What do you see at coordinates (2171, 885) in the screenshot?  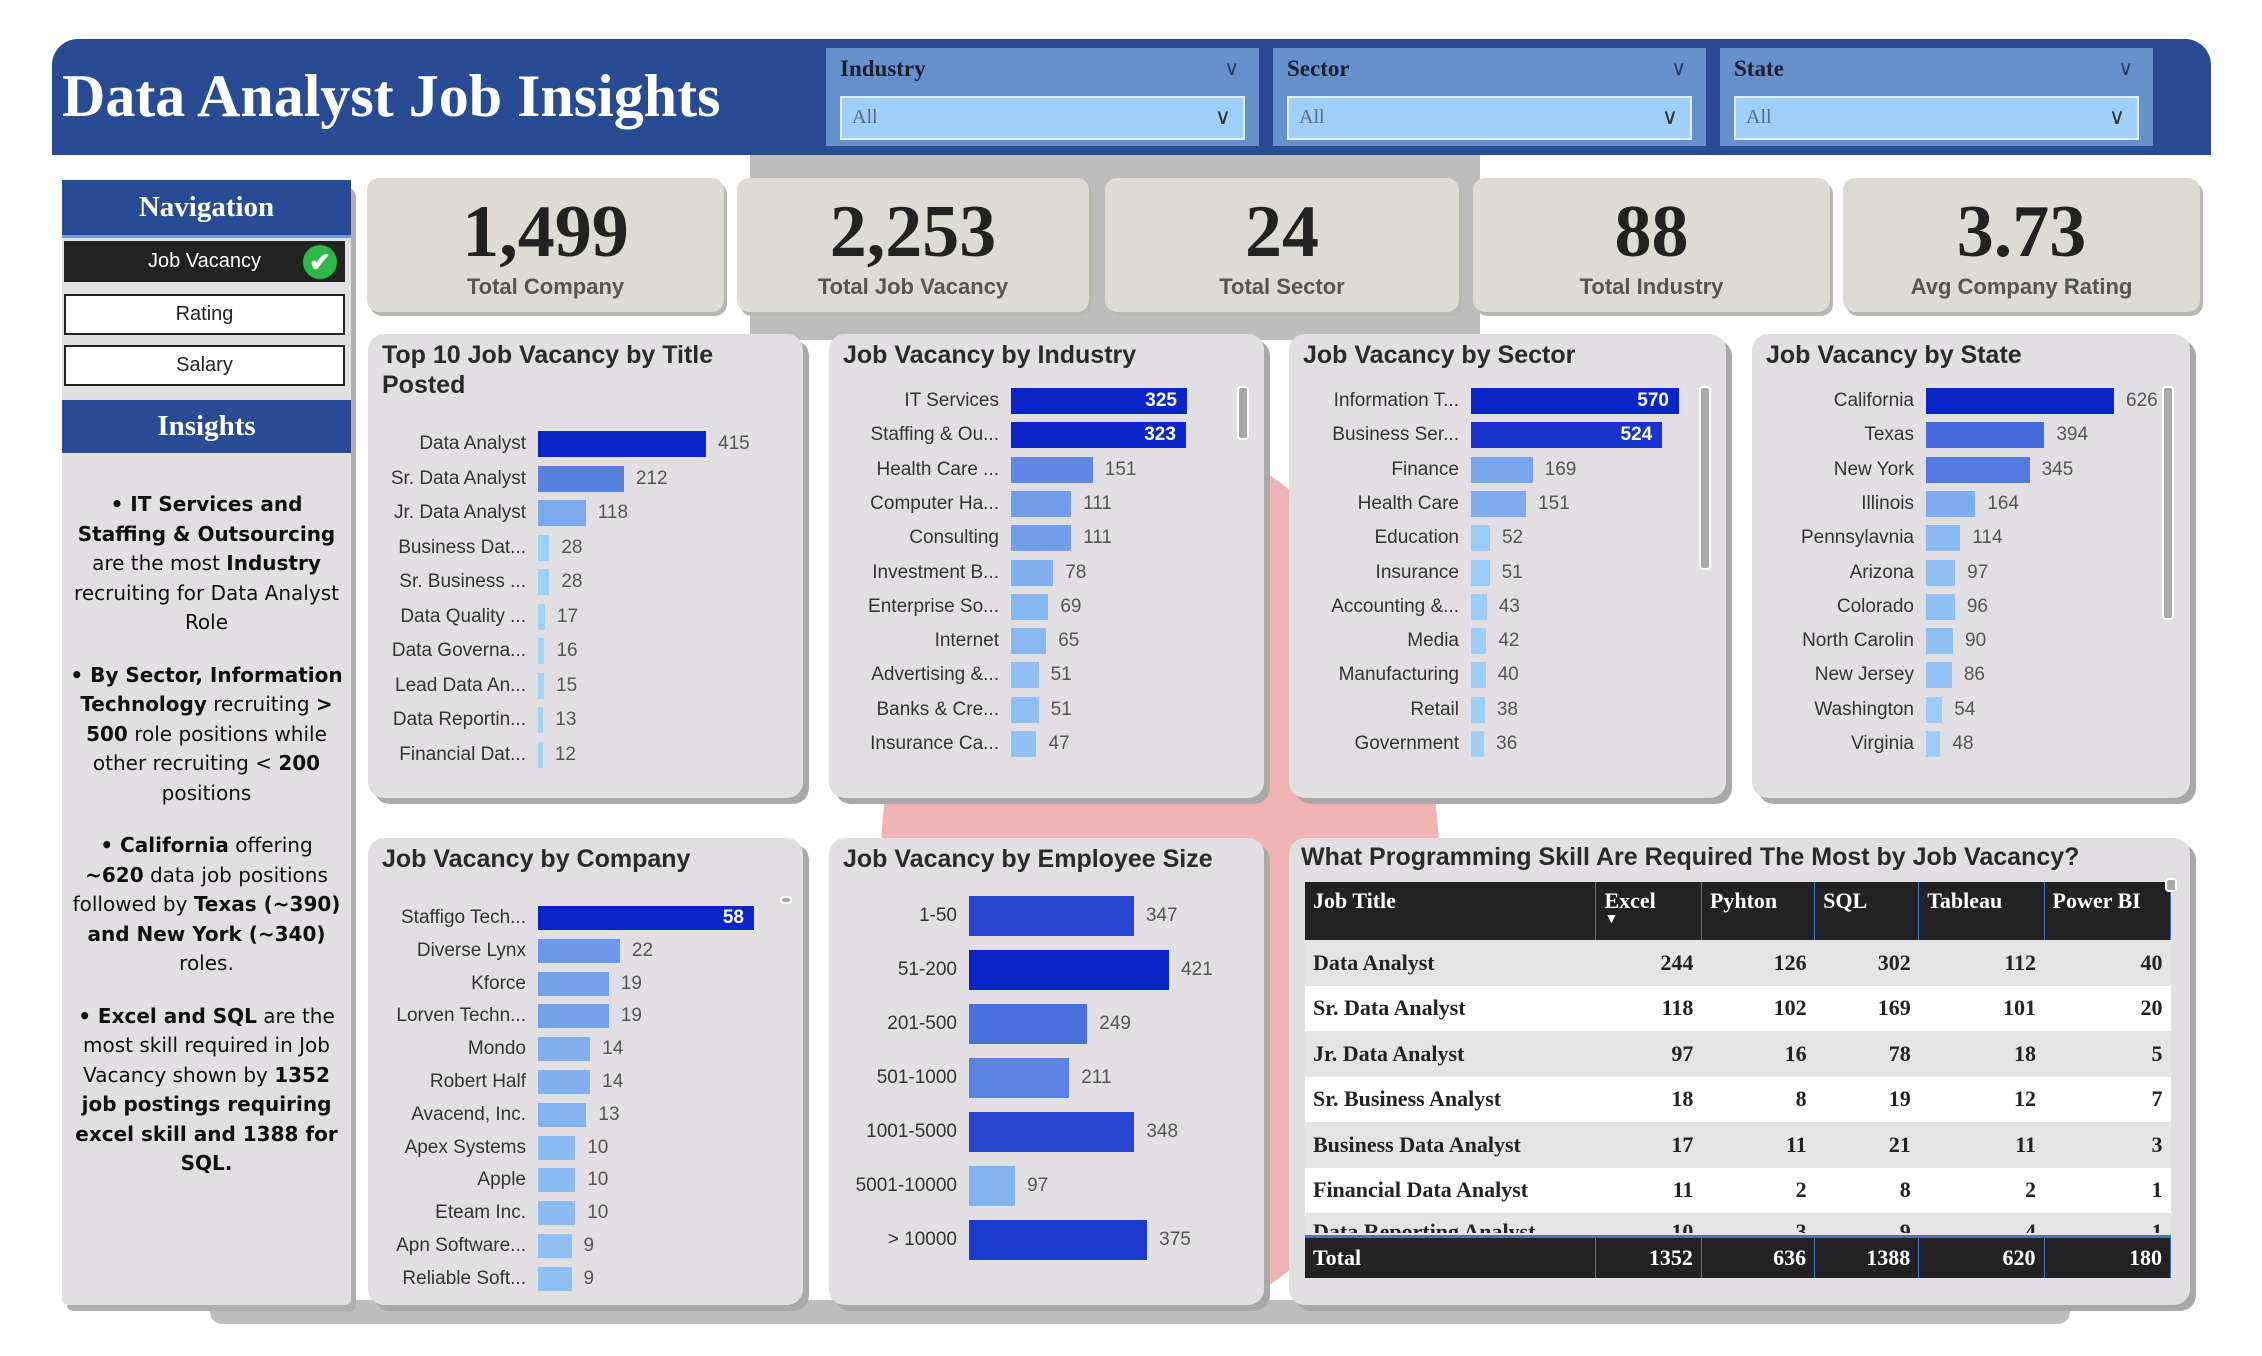 I see `table-scrollbar` at bounding box center [2171, 885].